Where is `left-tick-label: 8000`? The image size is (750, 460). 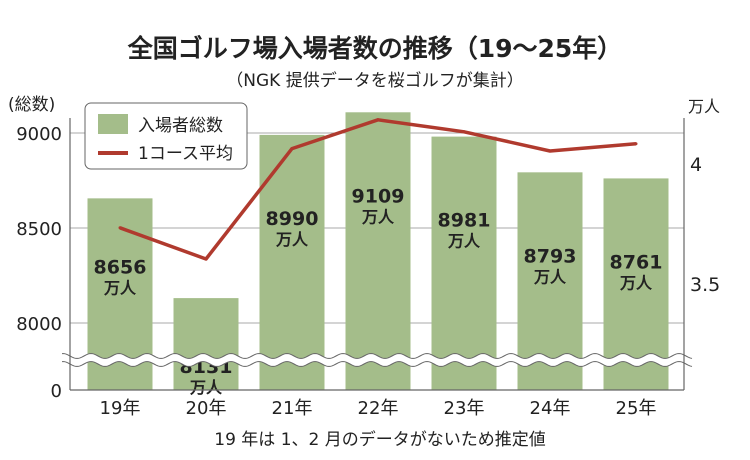
left-tick-label: 8000 is located at coordinates (39, 324).